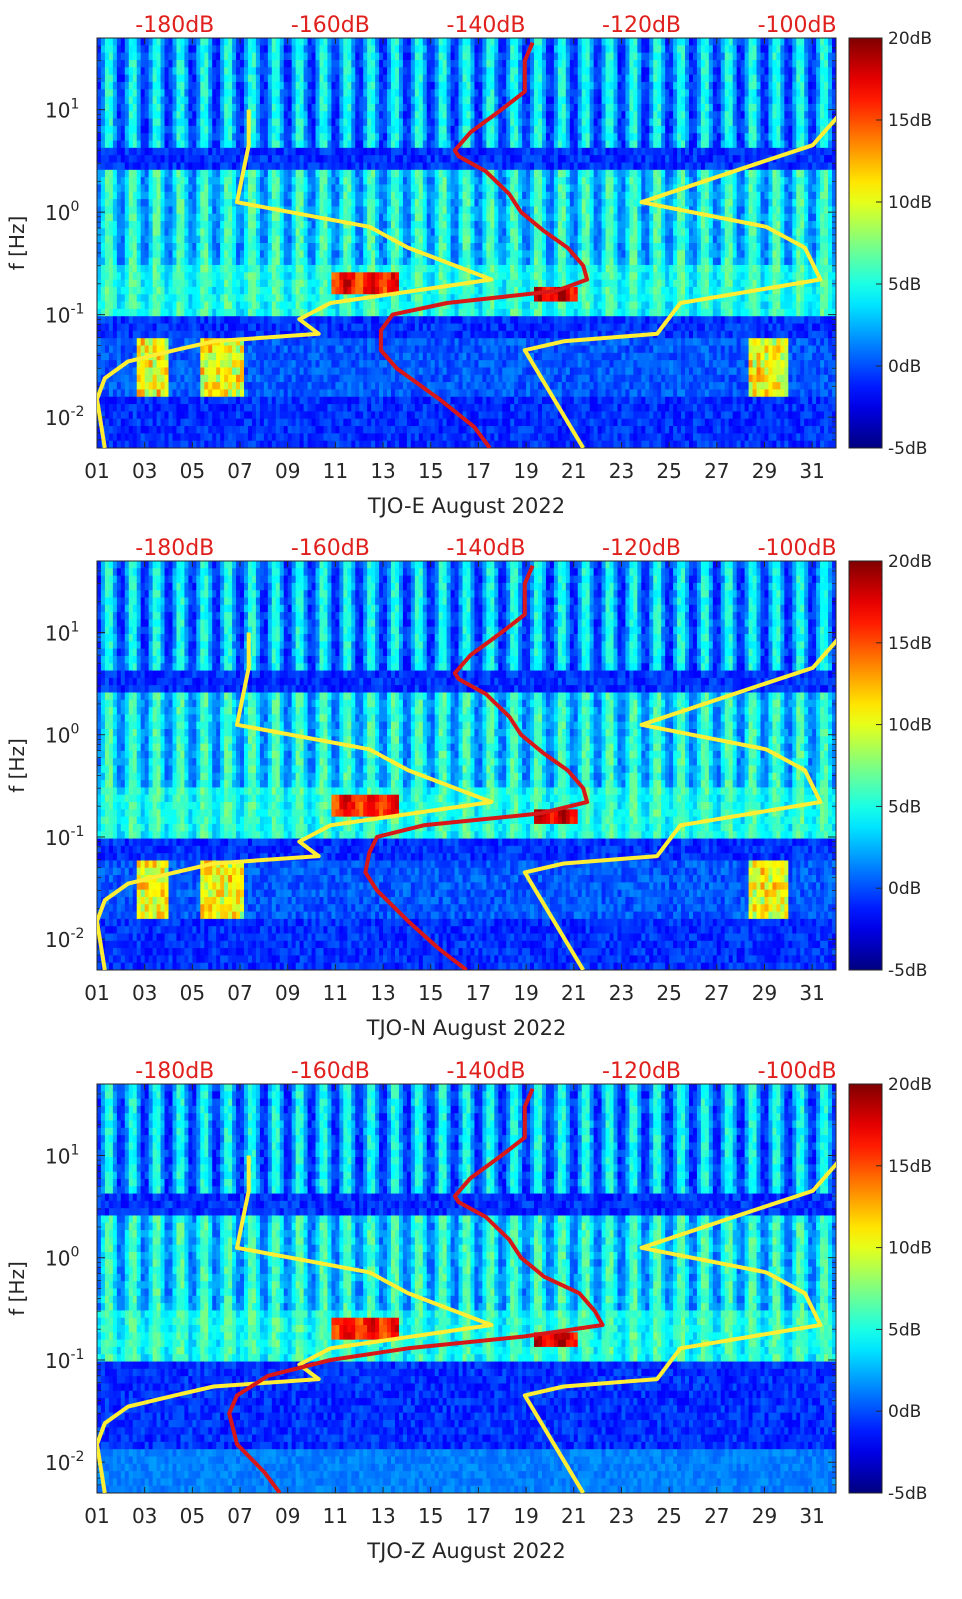 The width and height of the screenshot is (962, 1599). What do you see at coordinates (466, 506) in the screenshot?
I see `x-axis-label: TJO-E August 2022` at bounding box center [466, 506].